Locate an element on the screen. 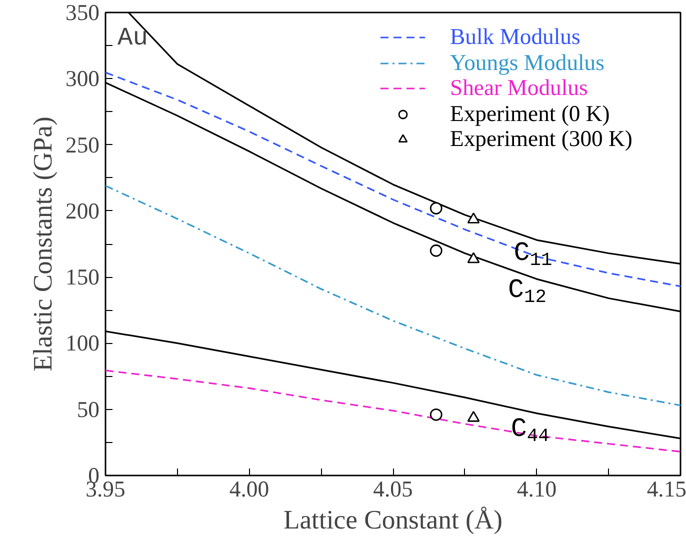 The height and width of the screenshot is (550, 686). text: 4.00 is located at coordinates (249, 489).